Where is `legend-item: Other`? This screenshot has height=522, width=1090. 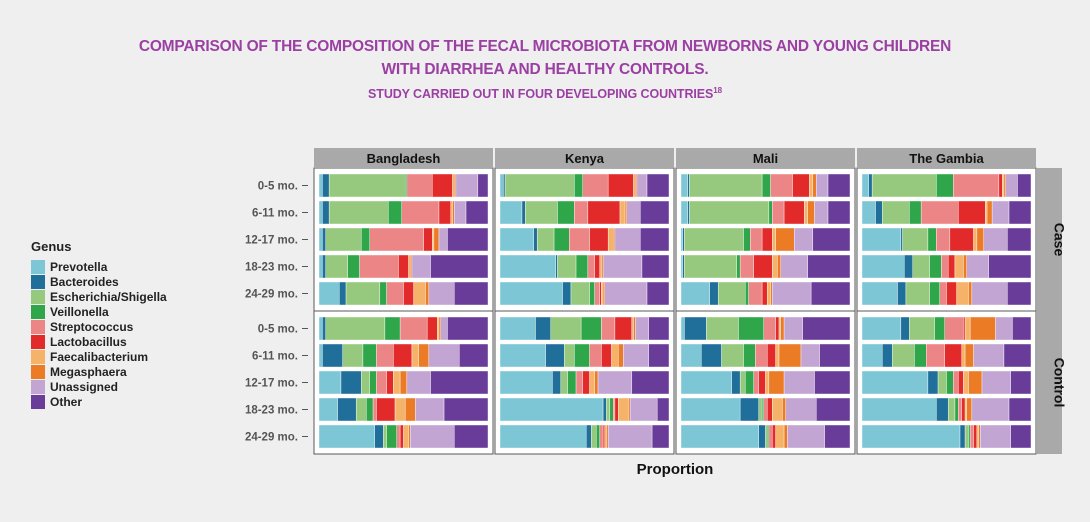
legend-item: Other is located at coordinates (99, 401).